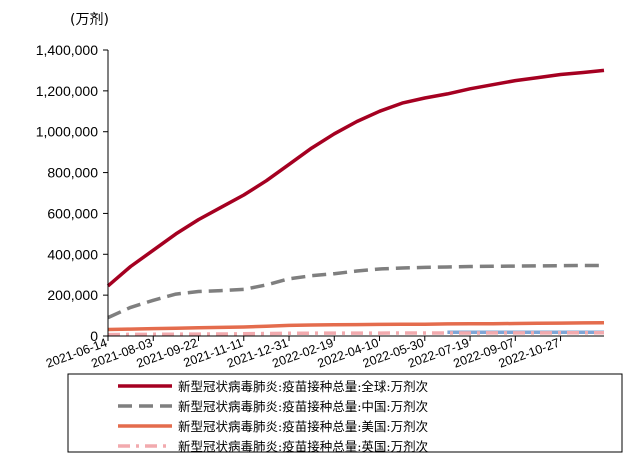 This screenshot has width=625, height=453. I want to click on y-tick-label: 0, so click(94, 336).